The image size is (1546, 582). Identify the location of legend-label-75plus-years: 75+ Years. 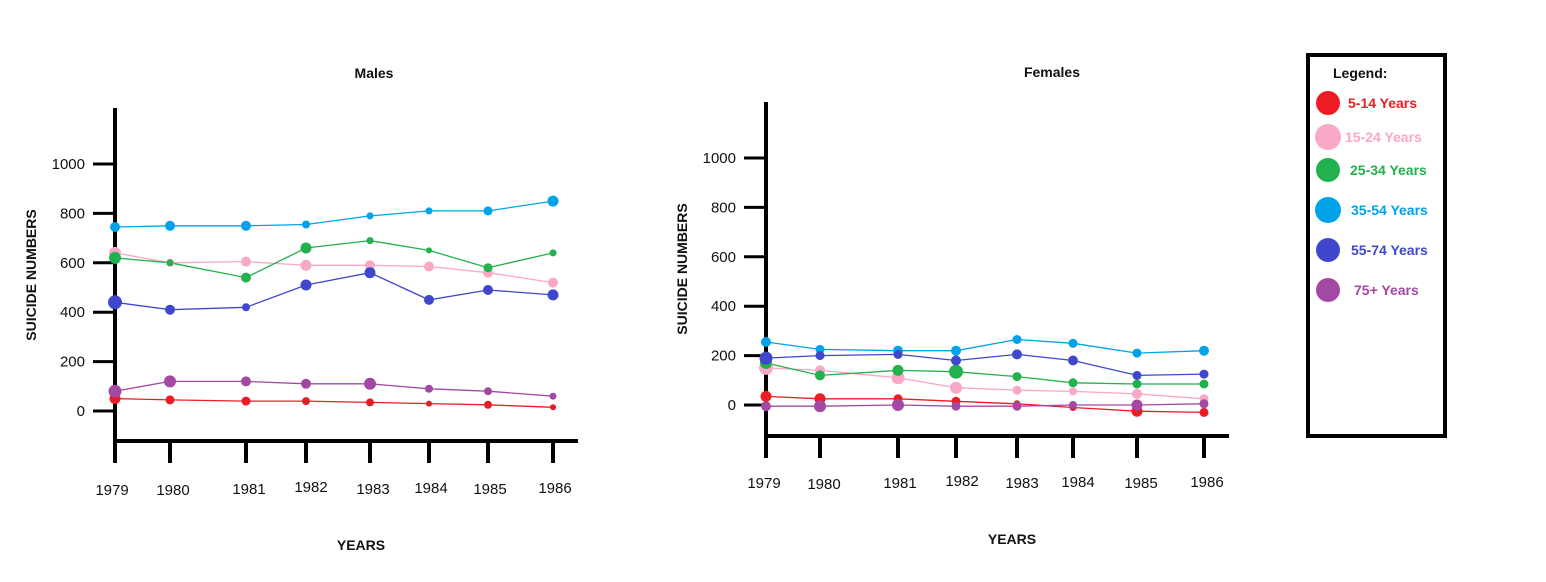
(1386, 290).